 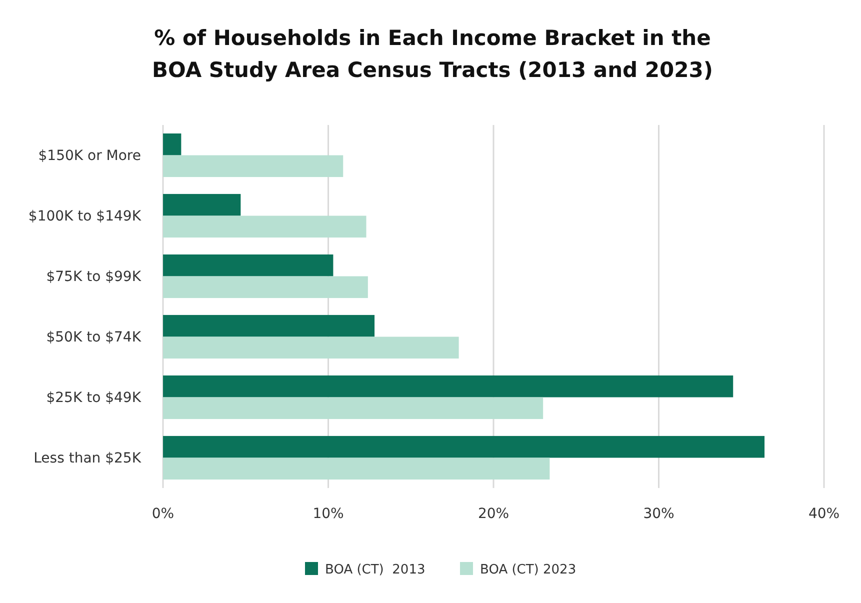 I want to click on x-tick-label: 10%, so click(x=328, y=514).